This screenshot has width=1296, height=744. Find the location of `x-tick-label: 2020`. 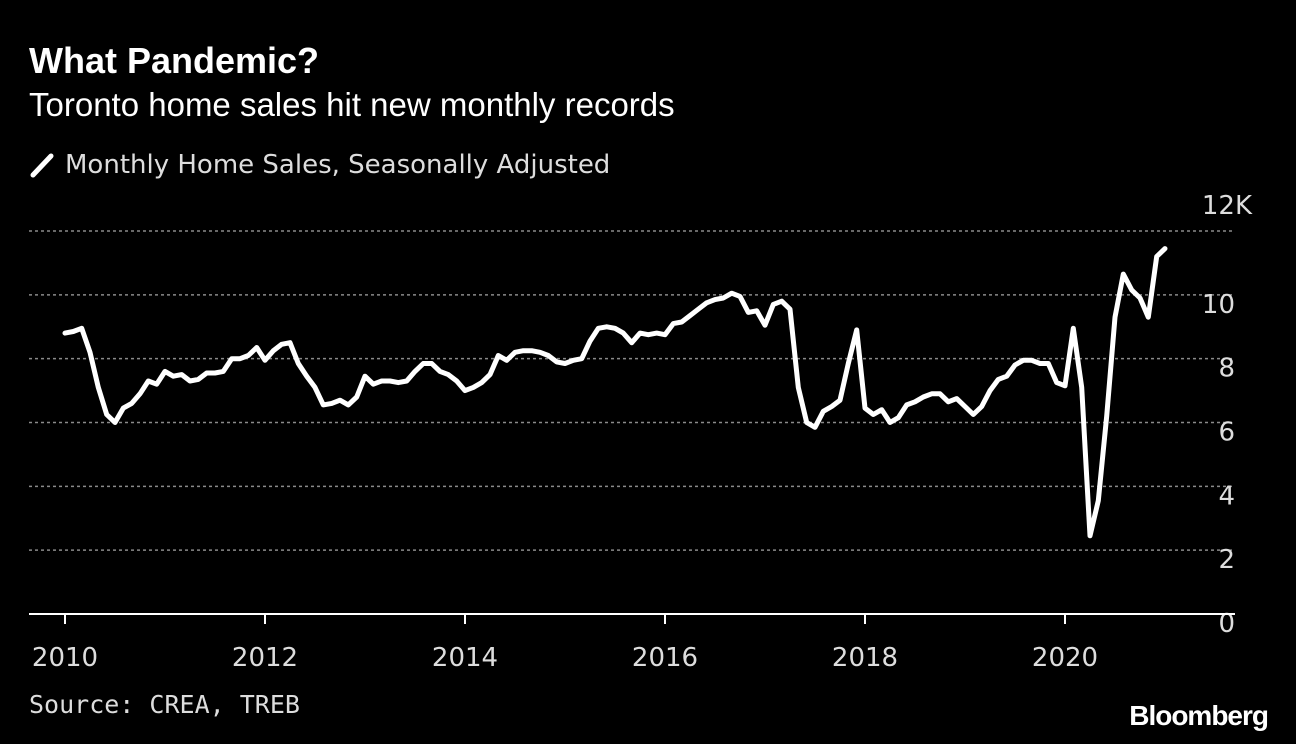

x-tick-label: 2020 is located at coordinates (1065, 658).